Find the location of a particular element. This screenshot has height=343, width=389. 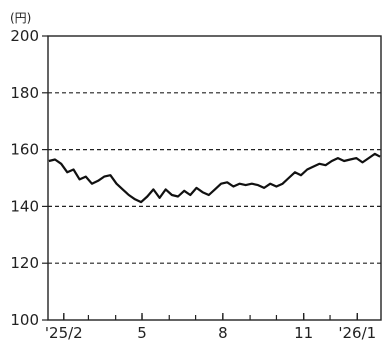

y-axis-ticks: 200 180 160 140 120 100 is located at coordinates (29, 178).